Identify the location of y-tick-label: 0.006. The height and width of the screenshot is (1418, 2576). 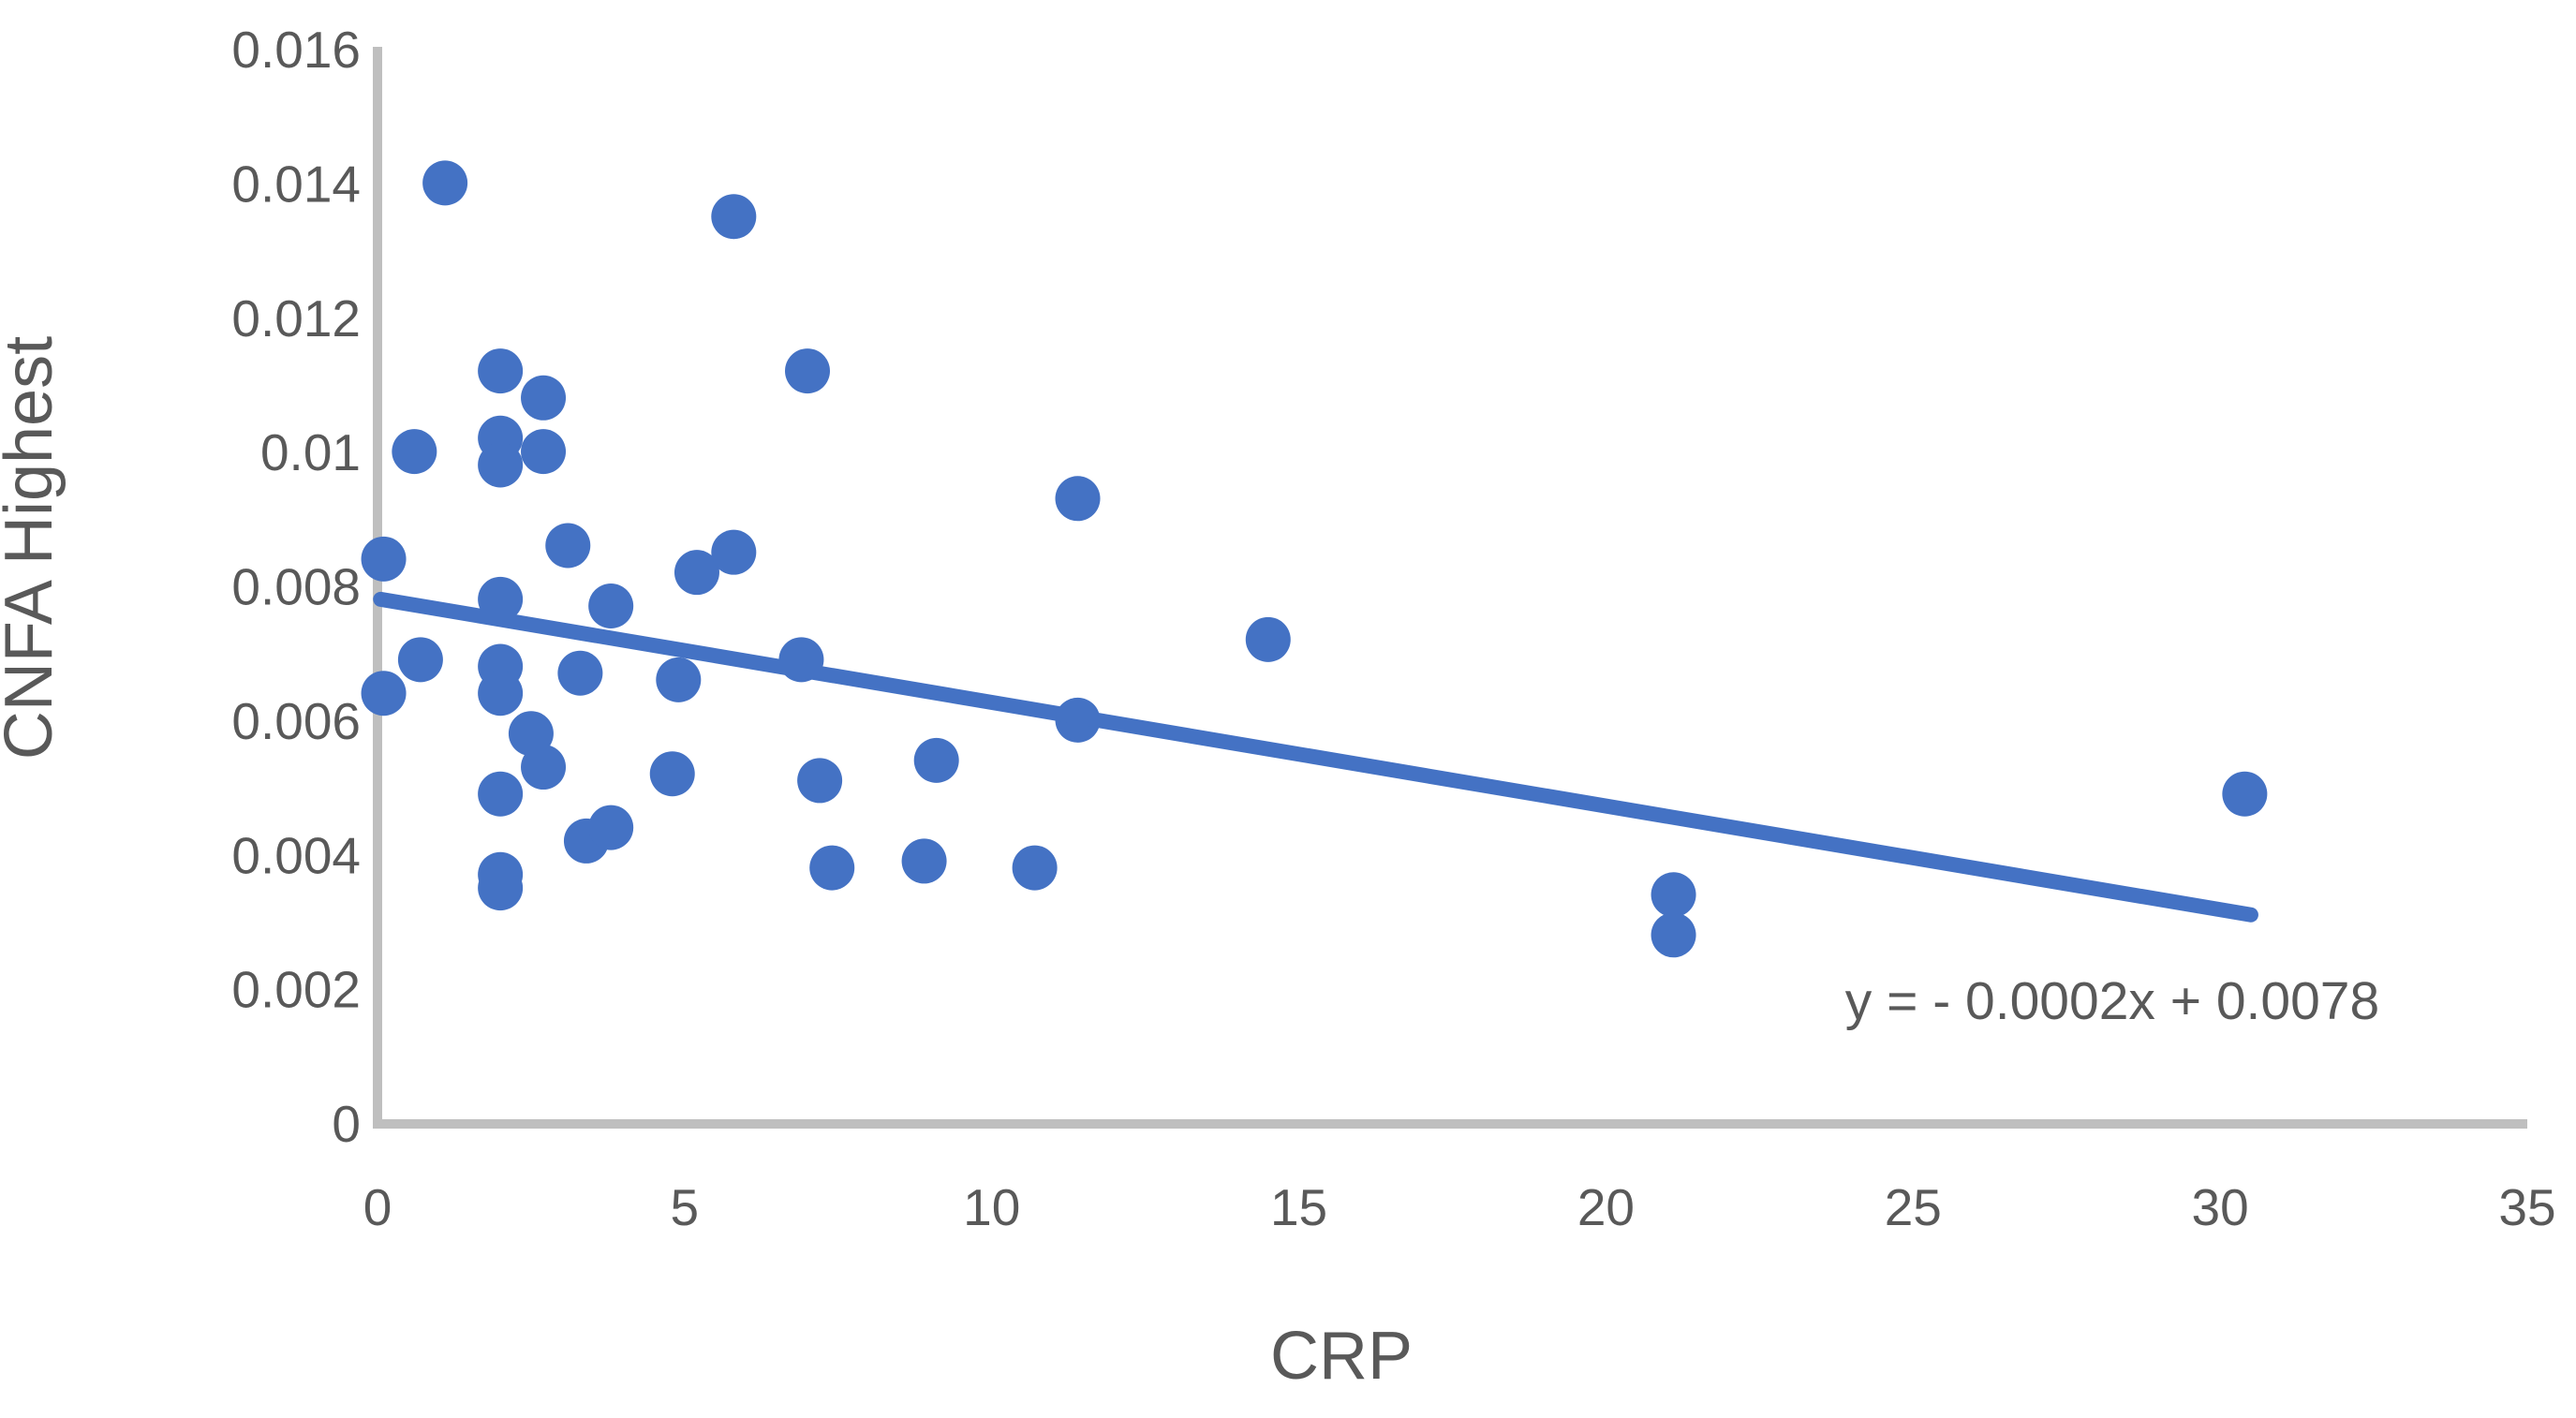
(296, 721).